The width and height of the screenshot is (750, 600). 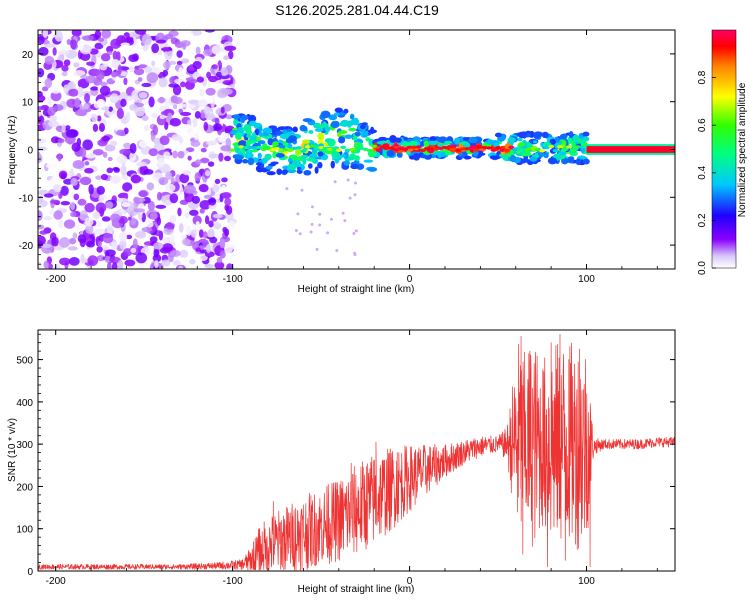 What do you see at coordinates (233, 279) in the screenshot?
I see `spectrogram-x-tick-label: -100` at bounding box center [233, 279].